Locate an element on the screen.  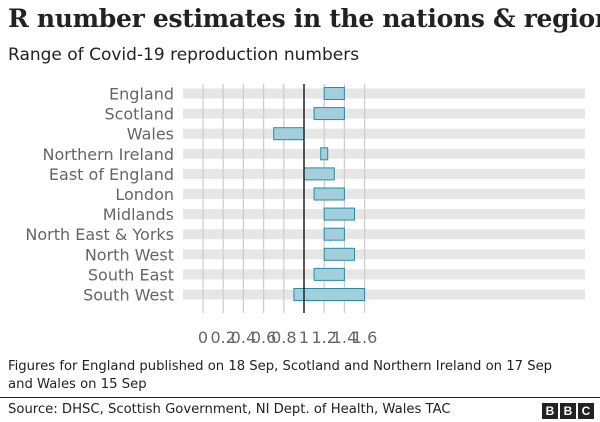
footnote-line-2: and Wales on 15 Sep is located at coordinates (77, 384).